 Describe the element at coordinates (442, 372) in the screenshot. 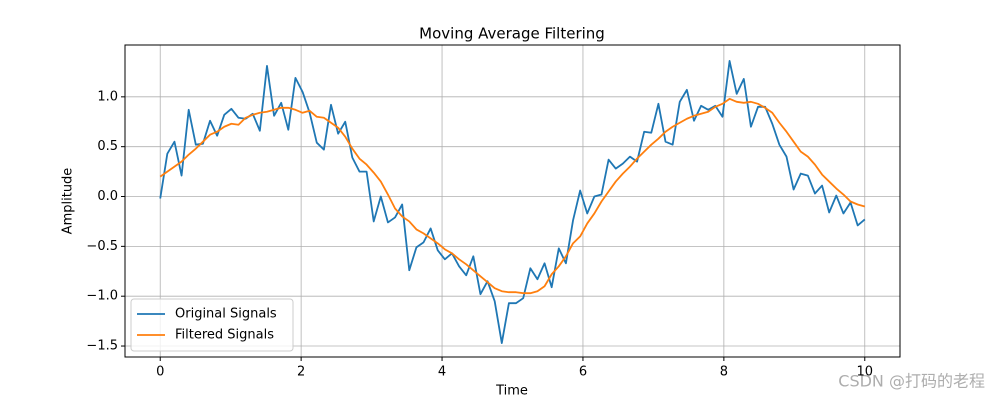

I see `x-tick-label: 4` at that location.